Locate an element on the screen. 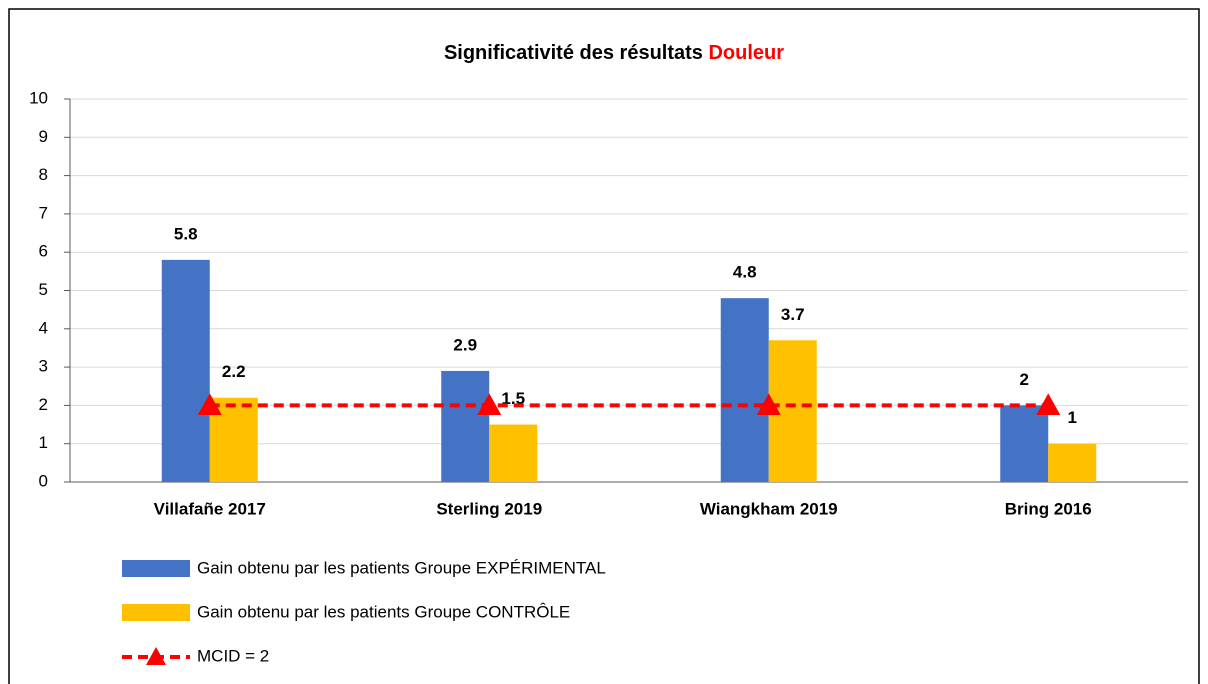 The height and width of the screenshot is (684, 1208). y-tick-label: 9 is located at coordinates (43, 136).